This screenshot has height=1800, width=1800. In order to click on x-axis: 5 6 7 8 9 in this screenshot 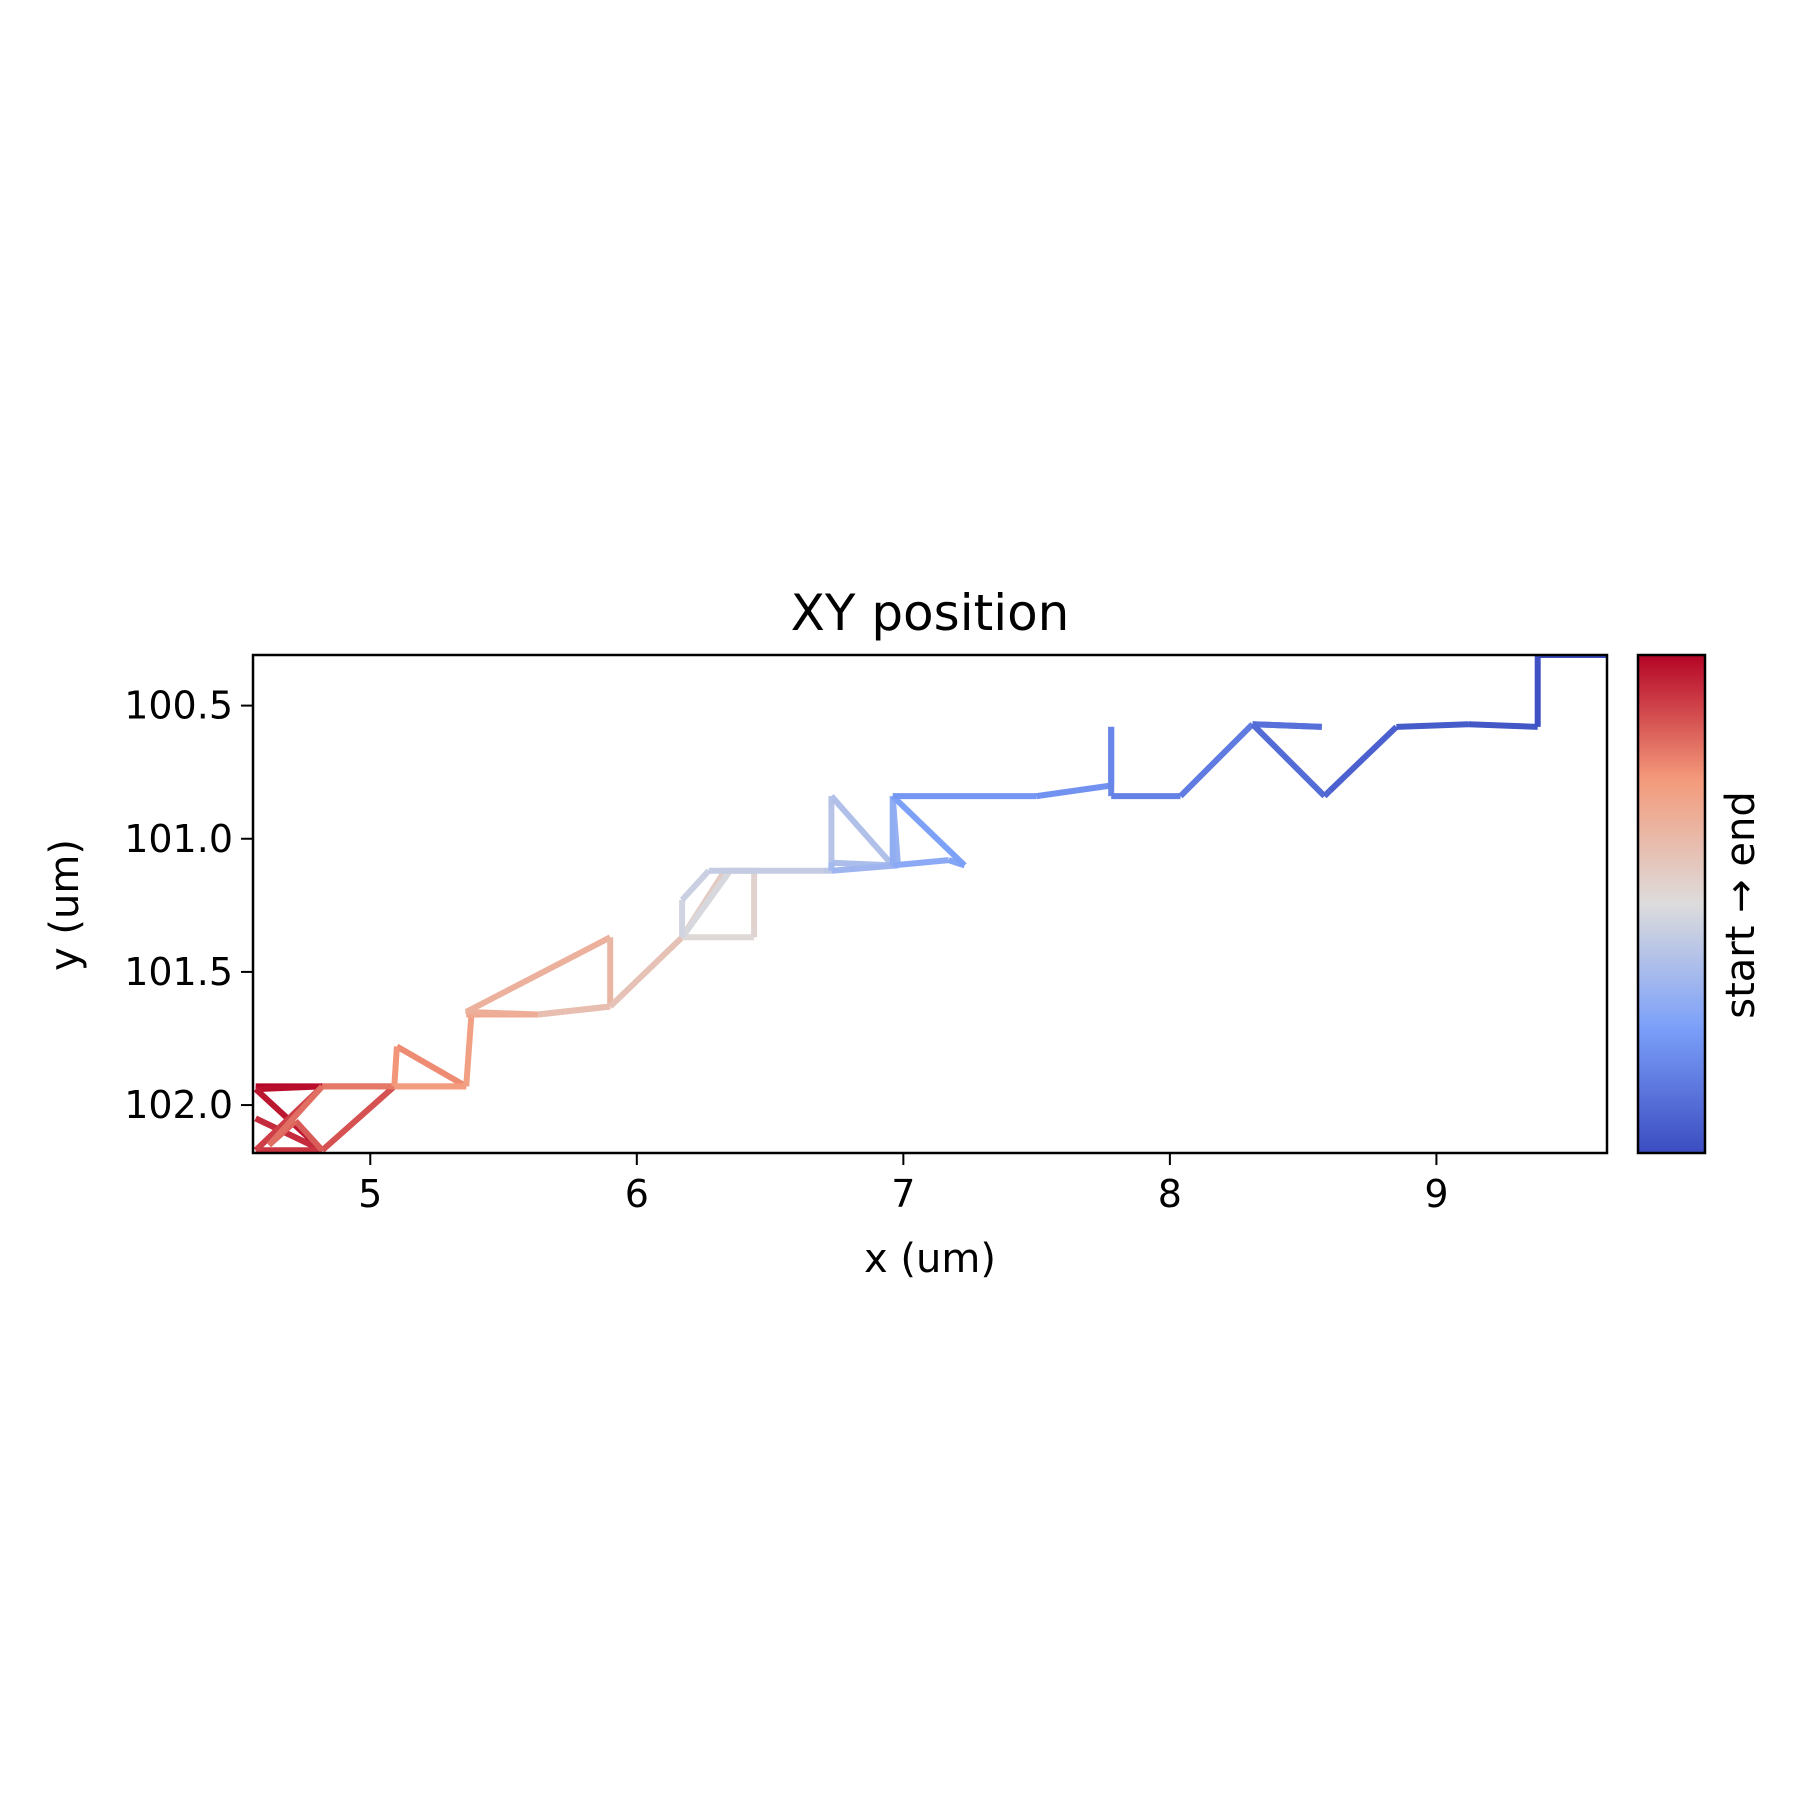, I will do `click(903, 1184)`.